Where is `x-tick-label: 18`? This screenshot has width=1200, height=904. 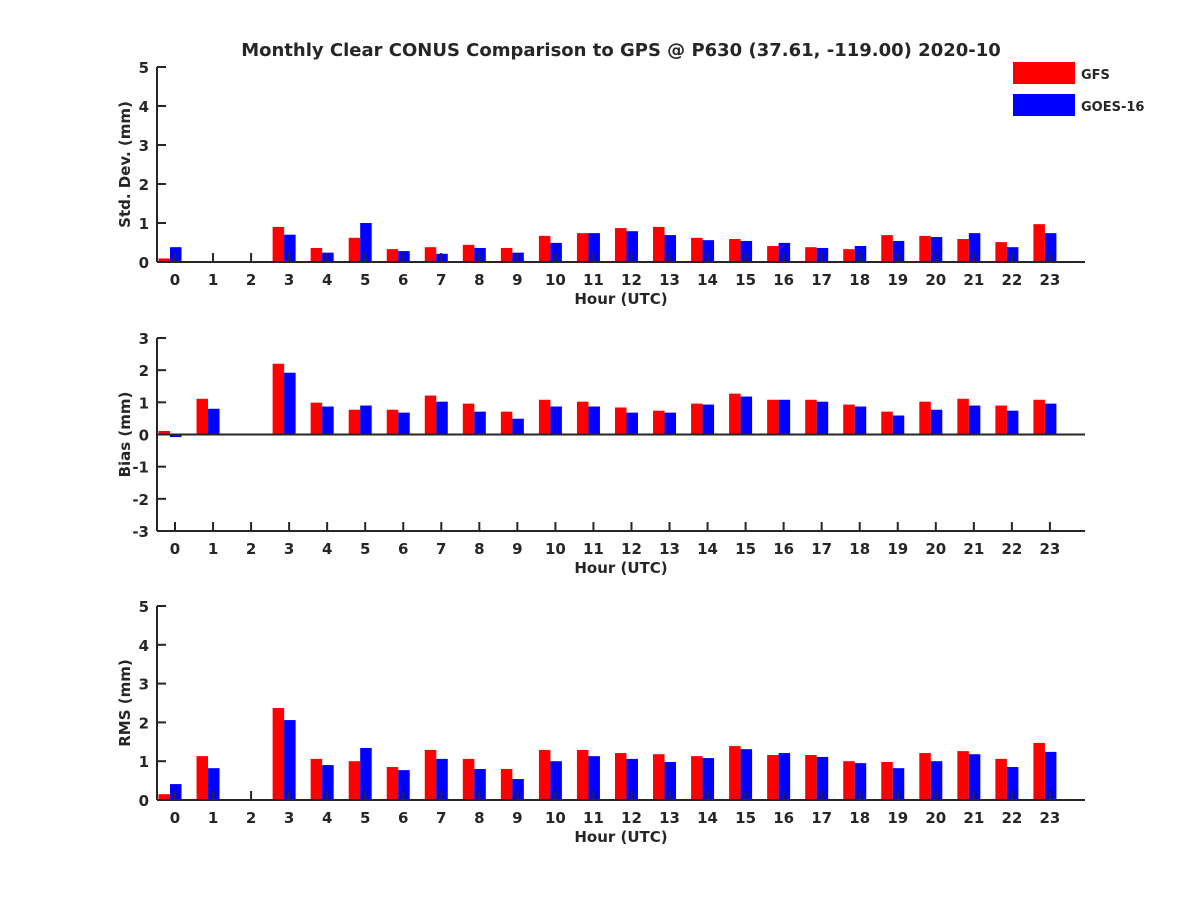
x-tick-label: 18 is located at coordinates (859, 818).